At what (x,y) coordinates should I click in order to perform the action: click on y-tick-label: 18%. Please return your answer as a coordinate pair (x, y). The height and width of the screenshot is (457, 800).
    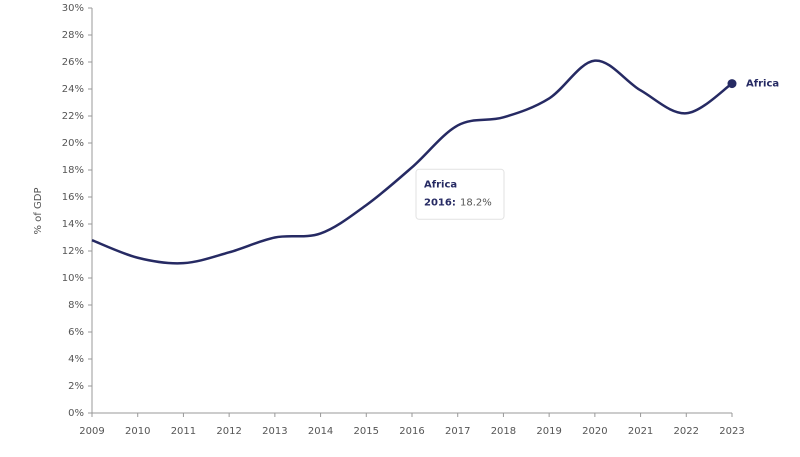
    Looking at the image, I should click on (73, 170).